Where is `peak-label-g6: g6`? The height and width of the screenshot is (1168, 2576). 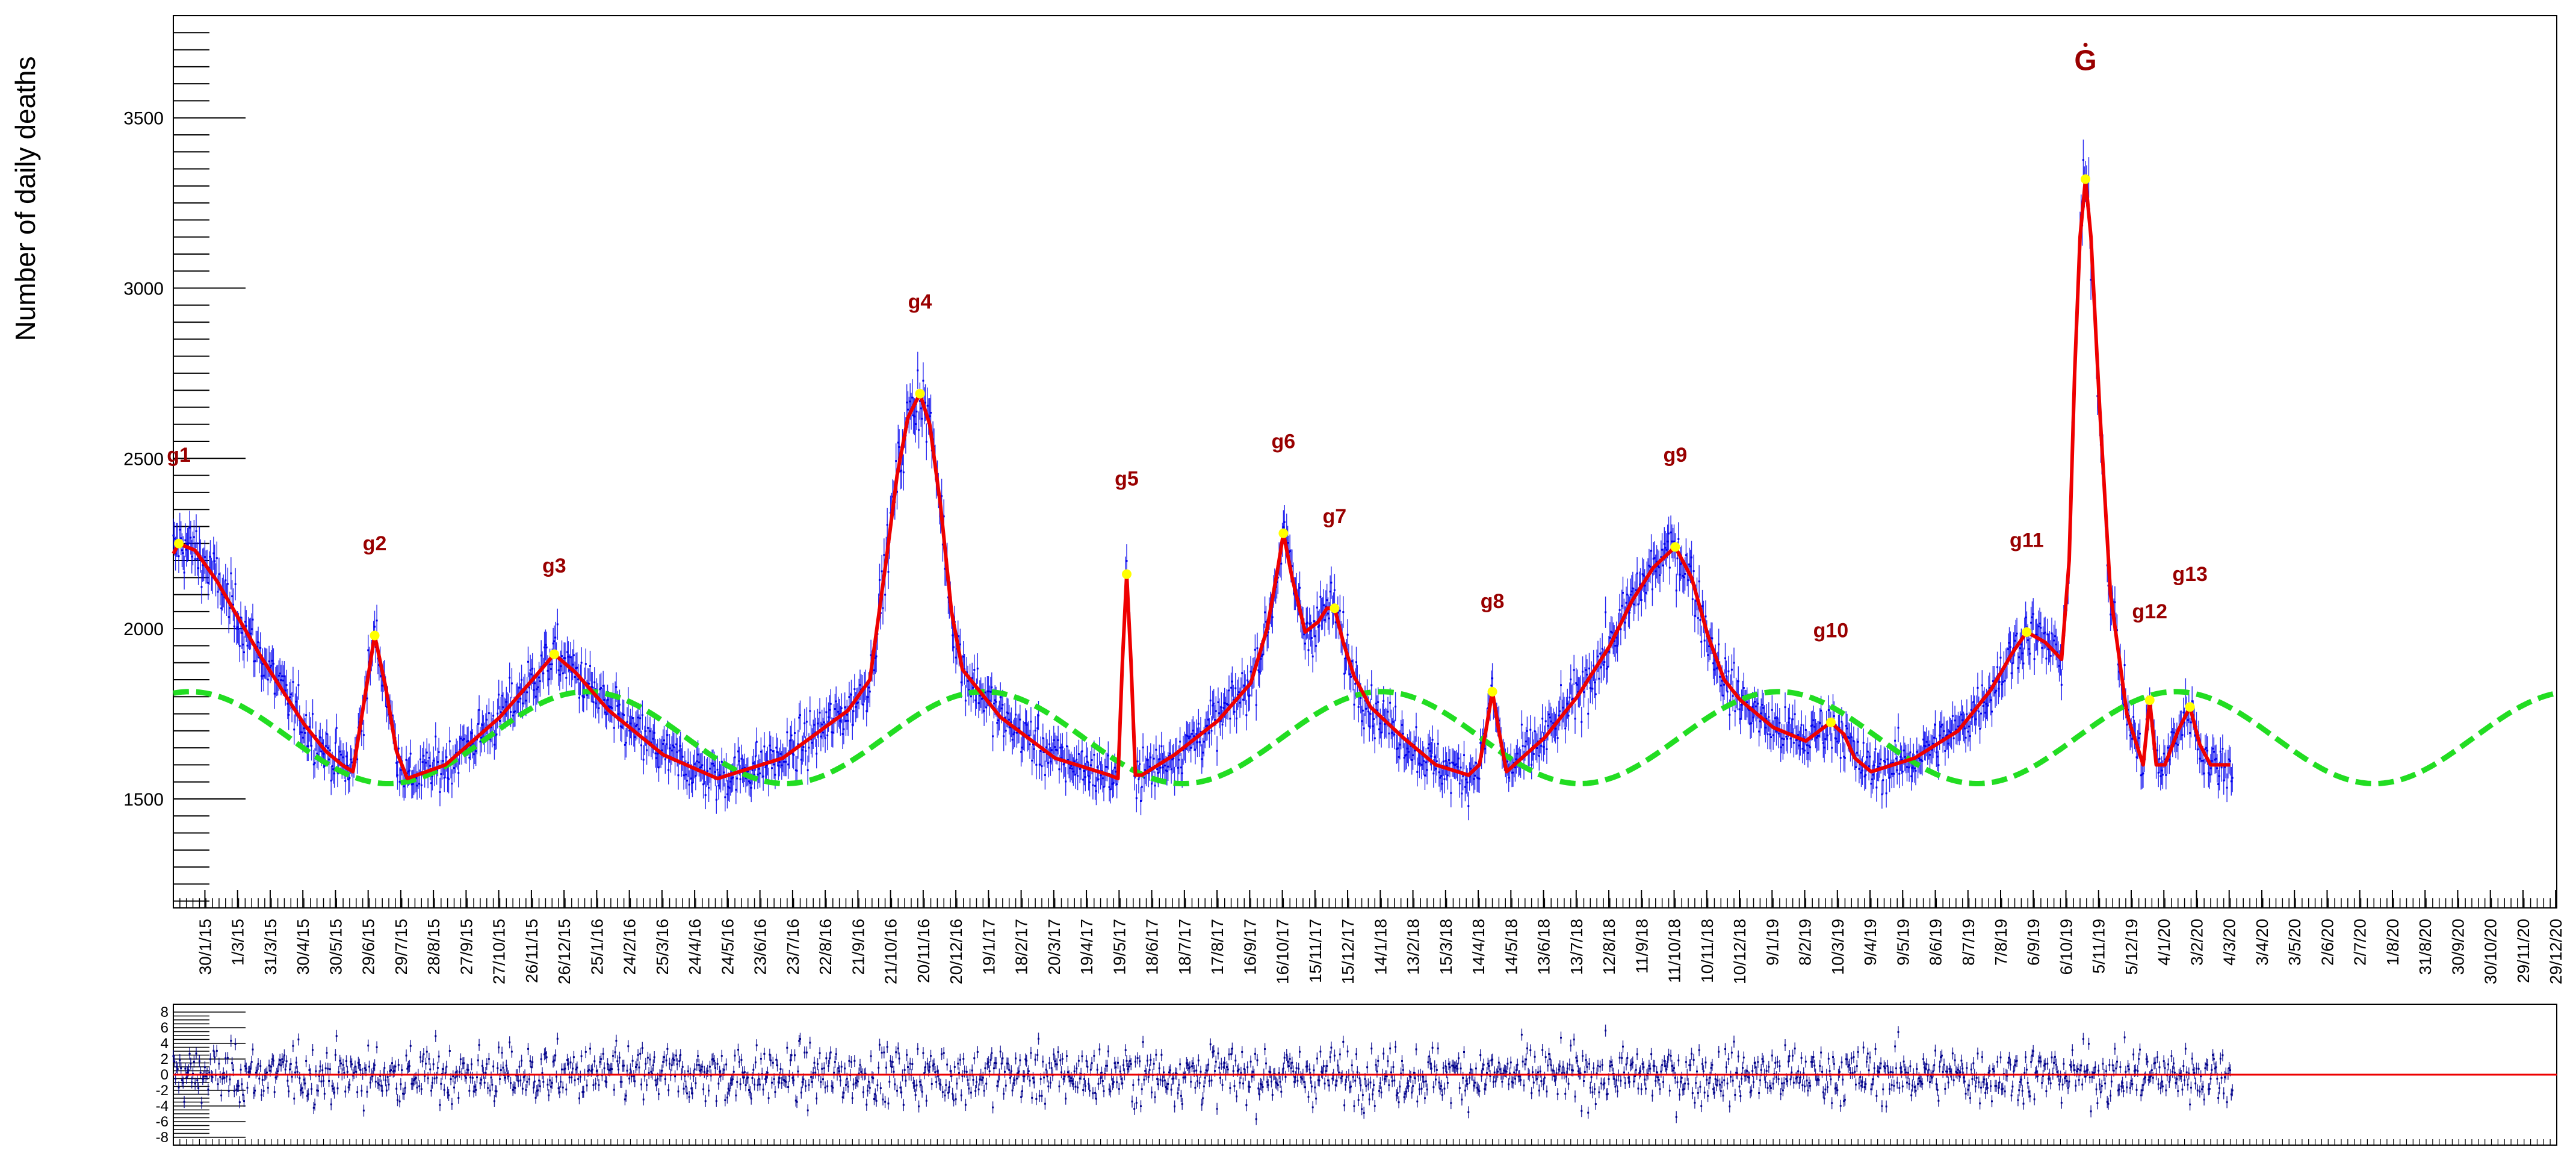
peak-label-g6: g6 is located at coordinates (1284, 441).